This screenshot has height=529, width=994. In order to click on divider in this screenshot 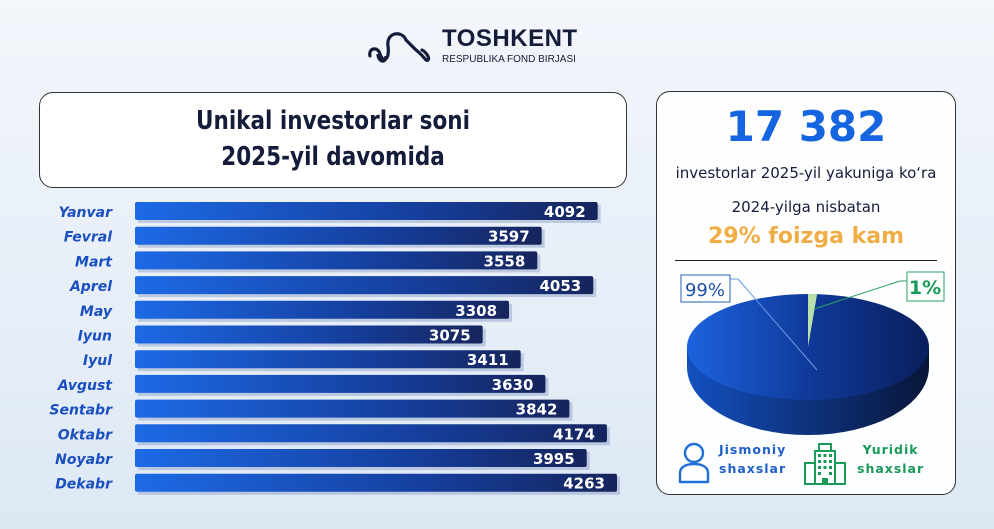, I will do `click(806, 260)`.